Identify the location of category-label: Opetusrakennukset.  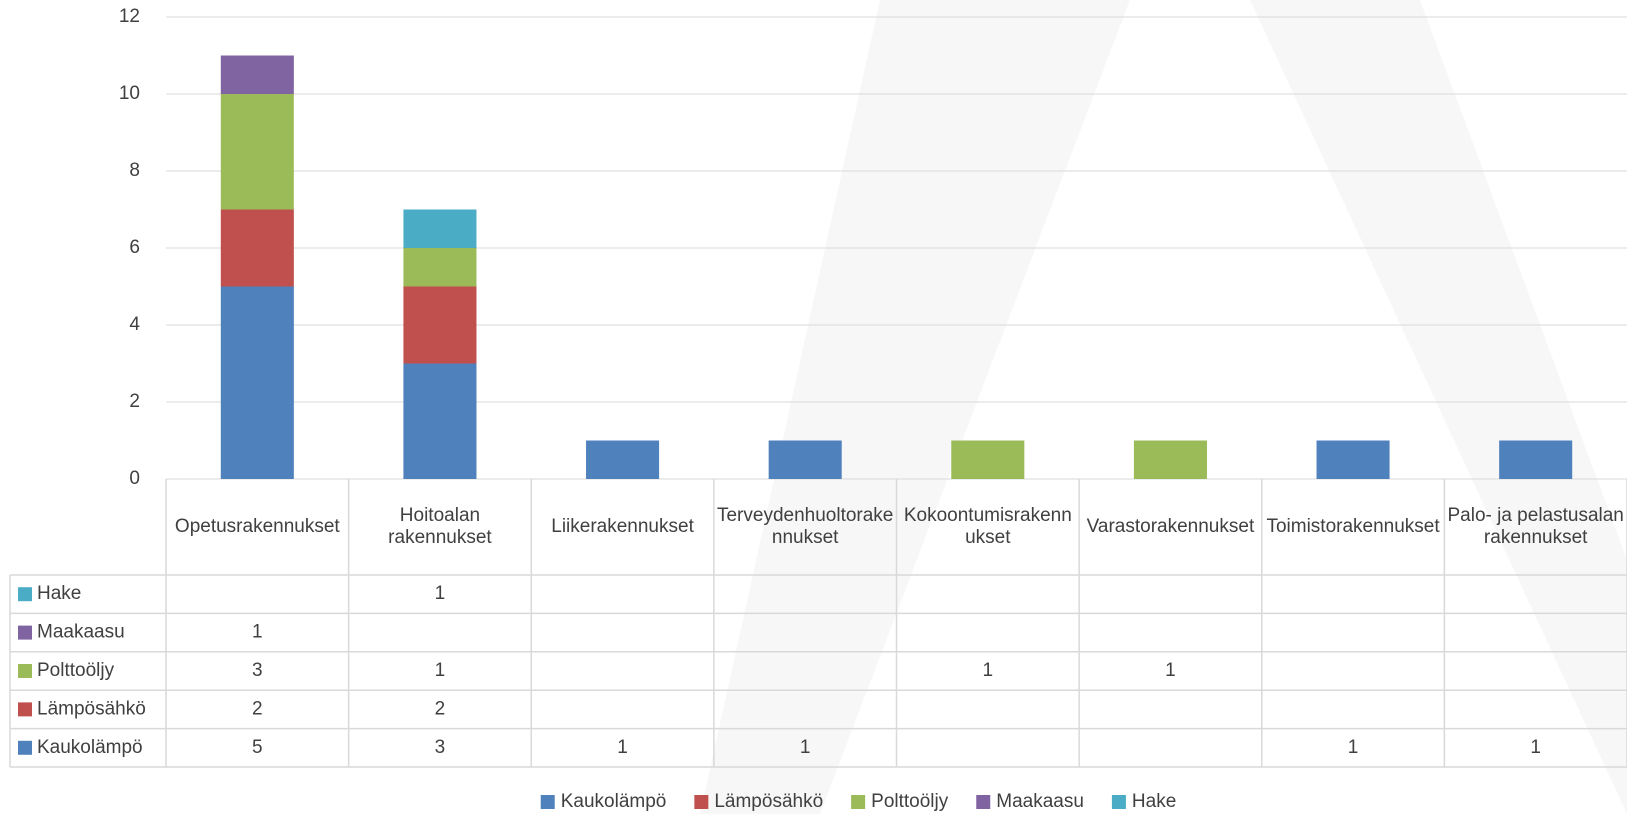
(257, 526).